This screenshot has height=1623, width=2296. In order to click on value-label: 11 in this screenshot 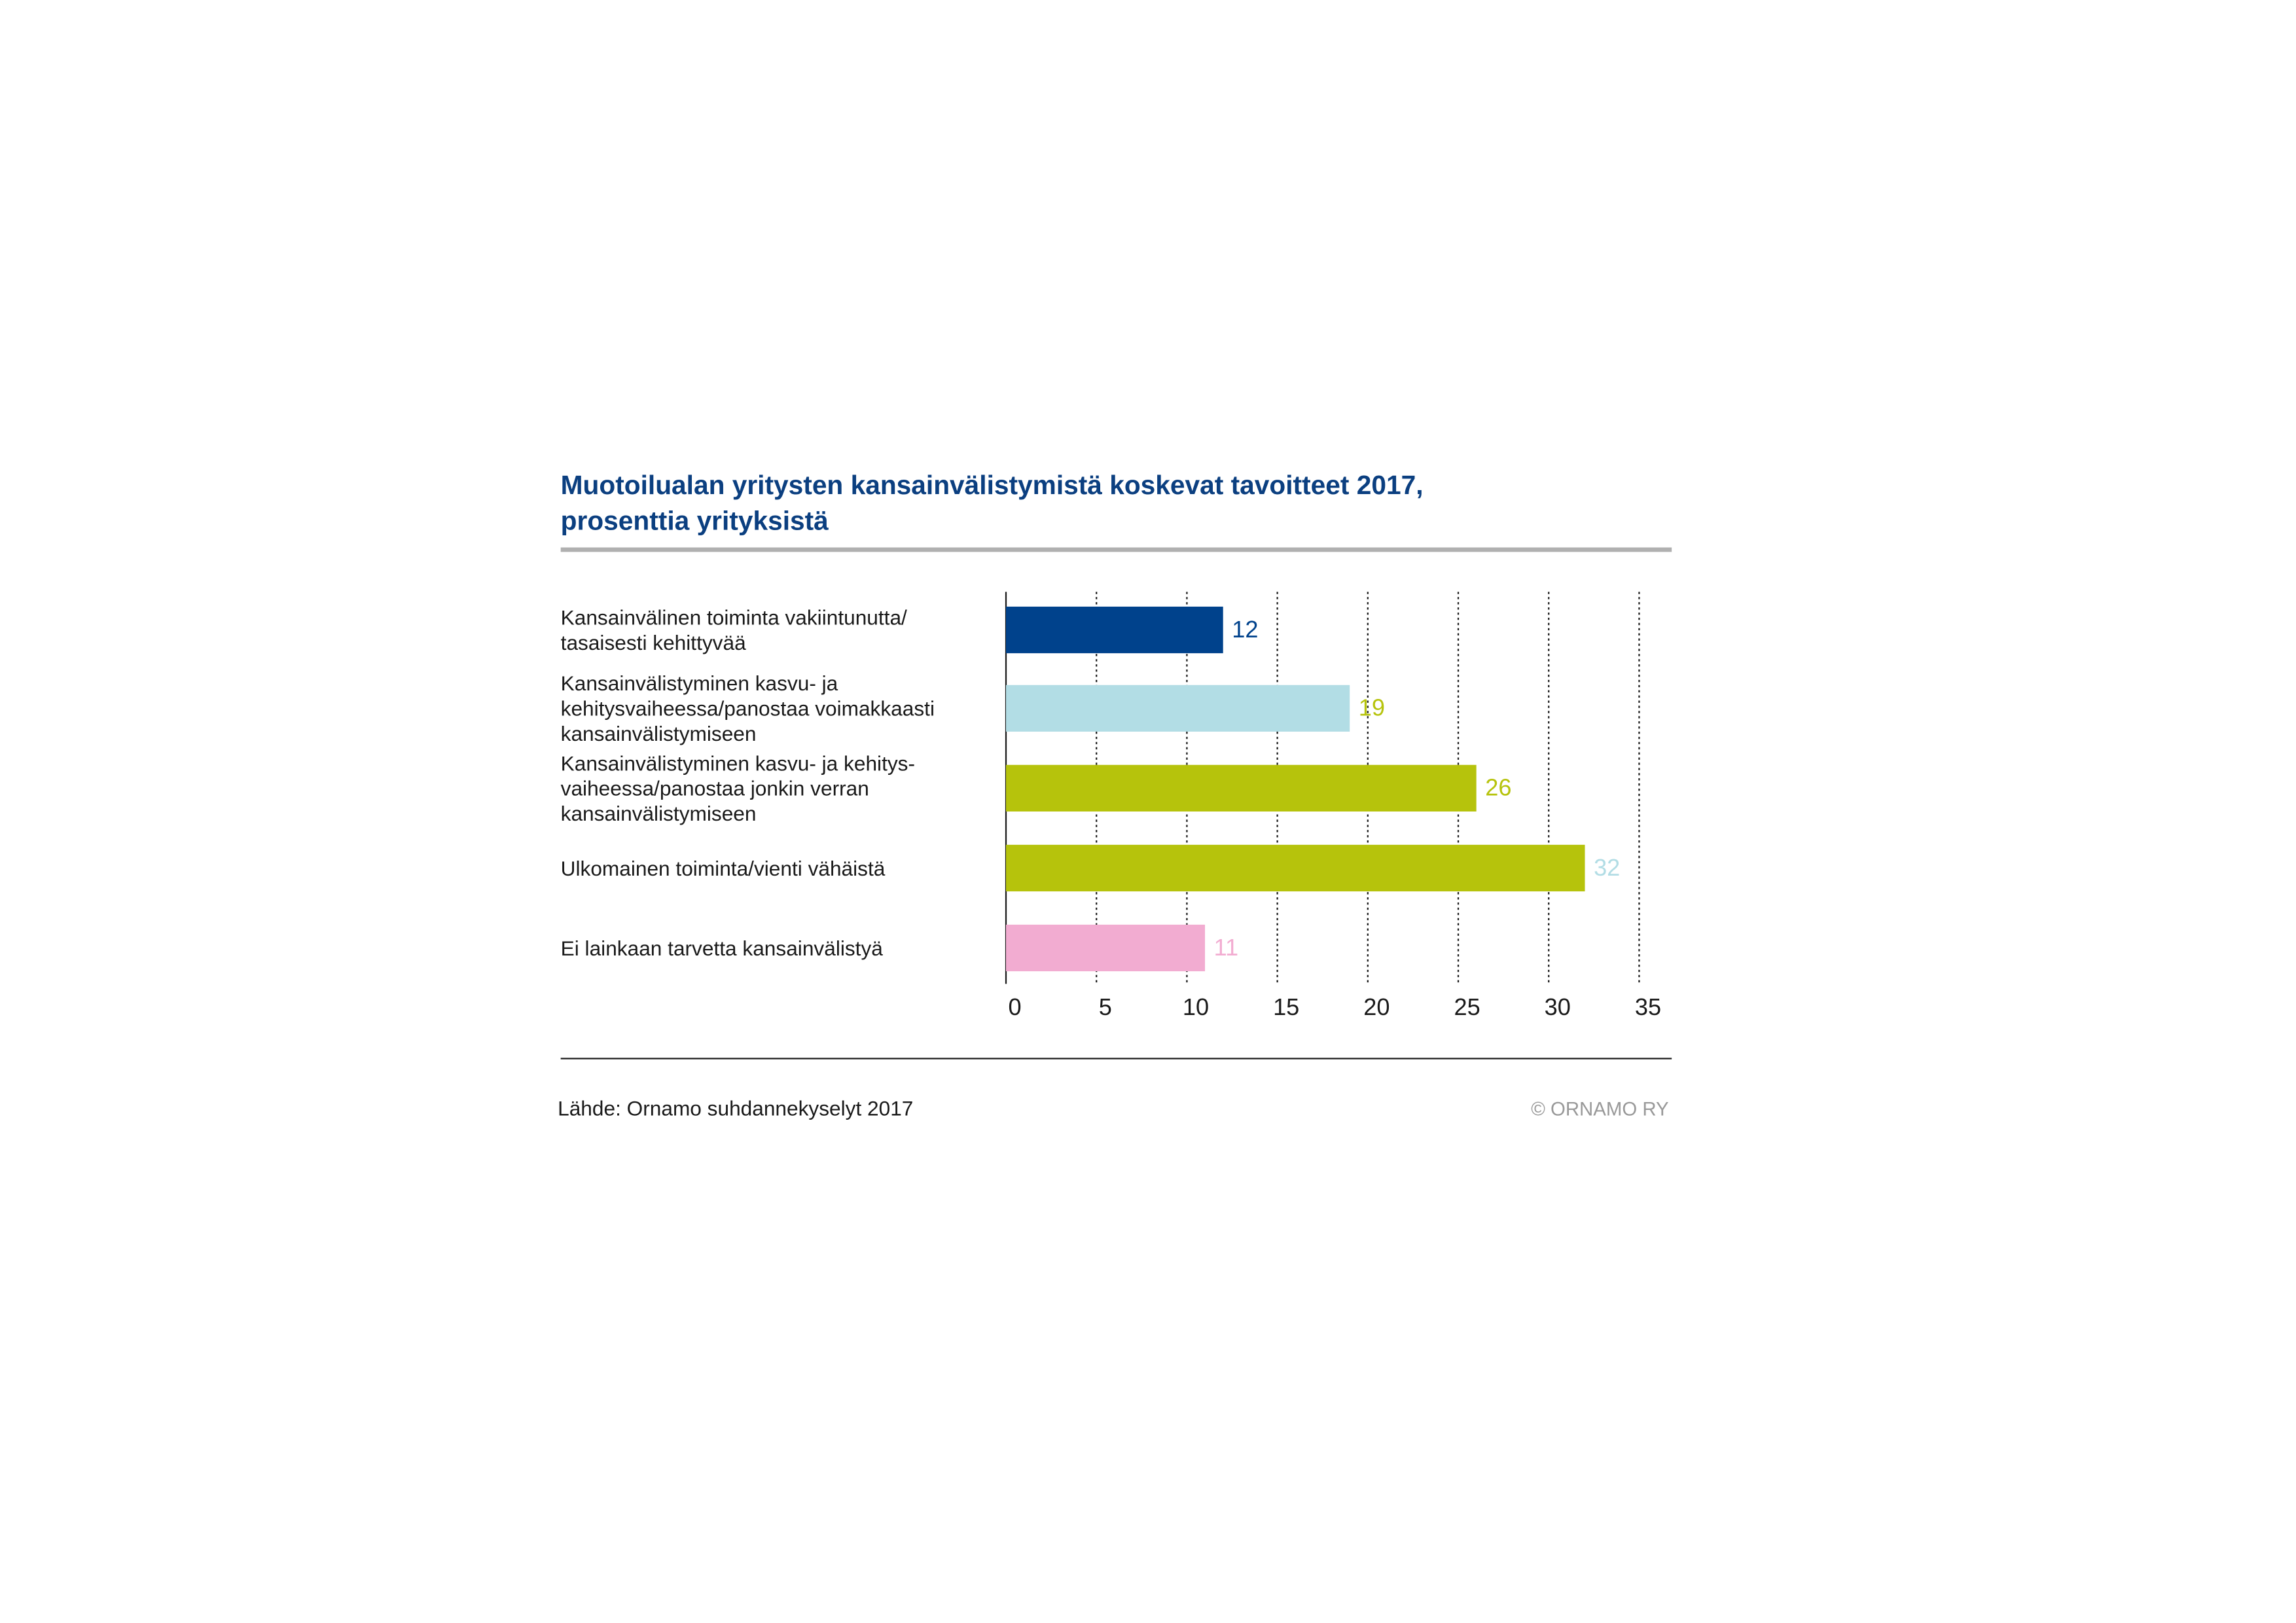, I will do `click(1226, 947)`.